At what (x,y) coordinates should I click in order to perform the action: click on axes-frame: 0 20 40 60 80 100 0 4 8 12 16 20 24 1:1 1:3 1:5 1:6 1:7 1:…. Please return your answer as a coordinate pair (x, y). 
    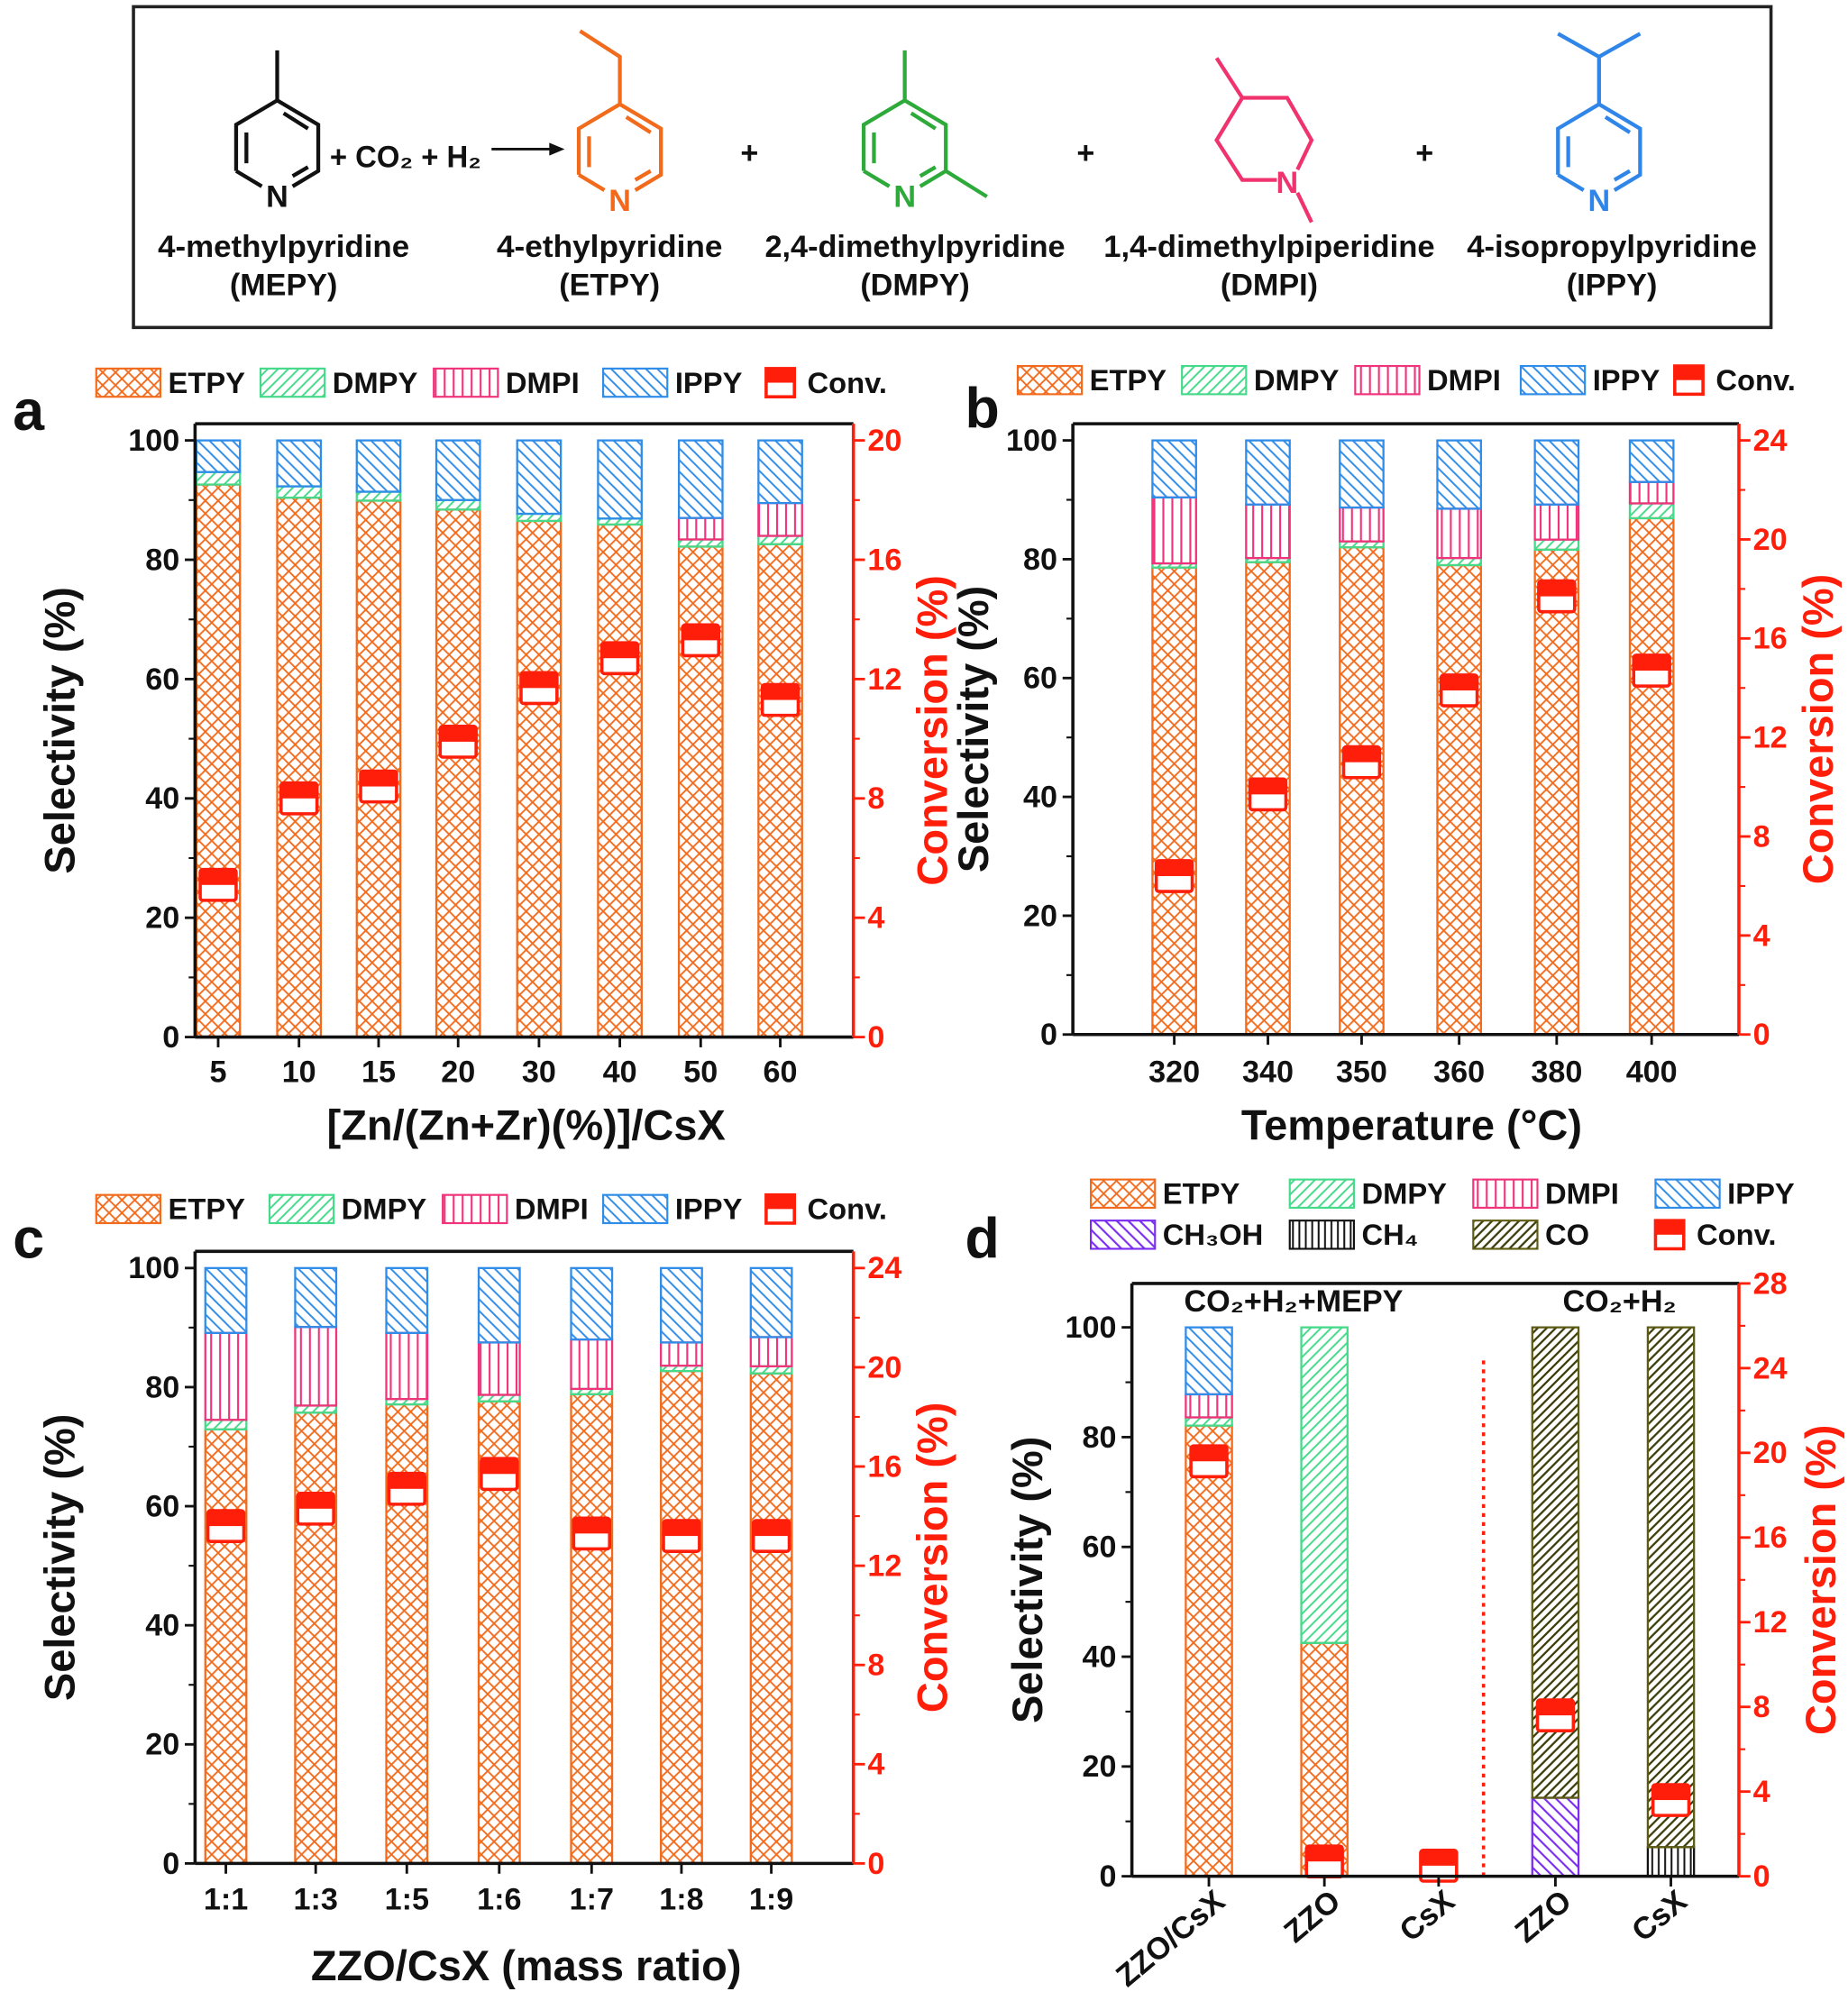
    Looking at the image, I should click on (514, 1583).